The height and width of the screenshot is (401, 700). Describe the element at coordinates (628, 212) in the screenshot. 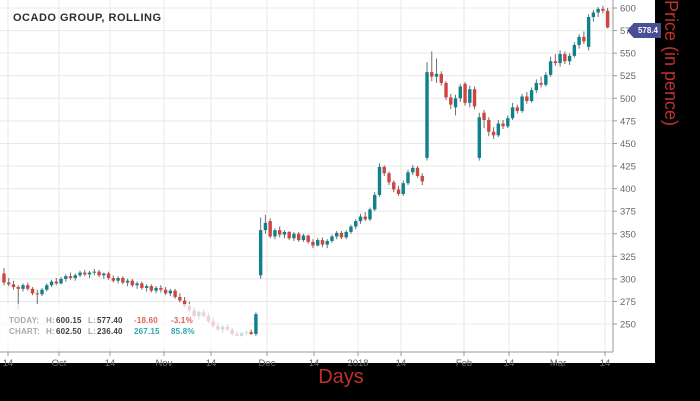

I see `y-tick-label: 375` at that location.